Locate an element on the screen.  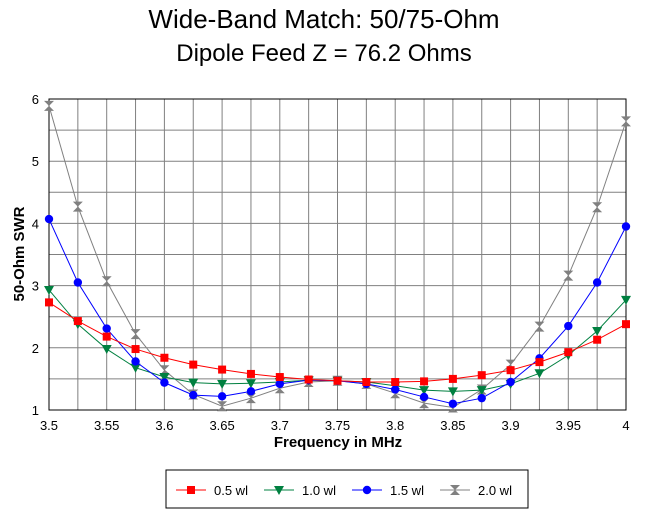
legend: 0.5 wl 1.0 wl 1.5 wl 2.0 wl is located at coordinates (344, 490).